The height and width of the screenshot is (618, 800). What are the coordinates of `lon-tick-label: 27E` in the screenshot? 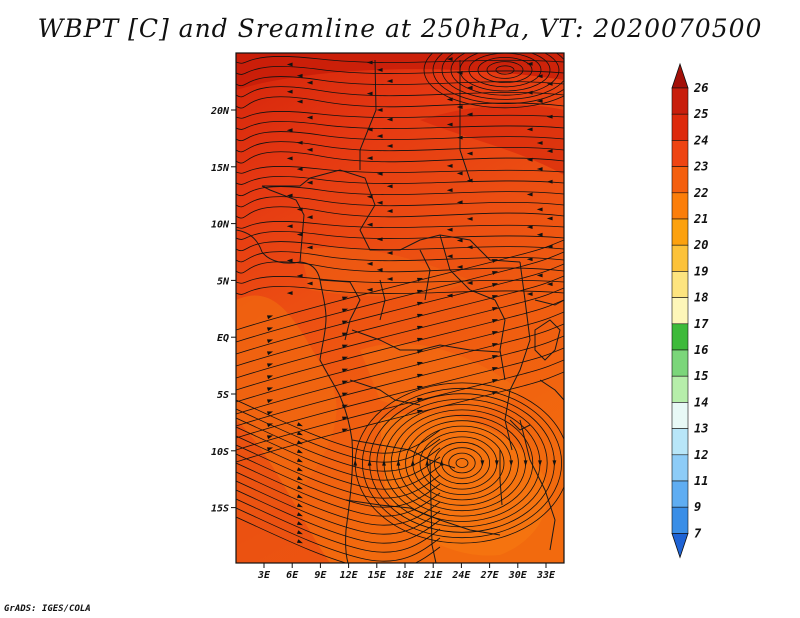 It's located at (490, 575).